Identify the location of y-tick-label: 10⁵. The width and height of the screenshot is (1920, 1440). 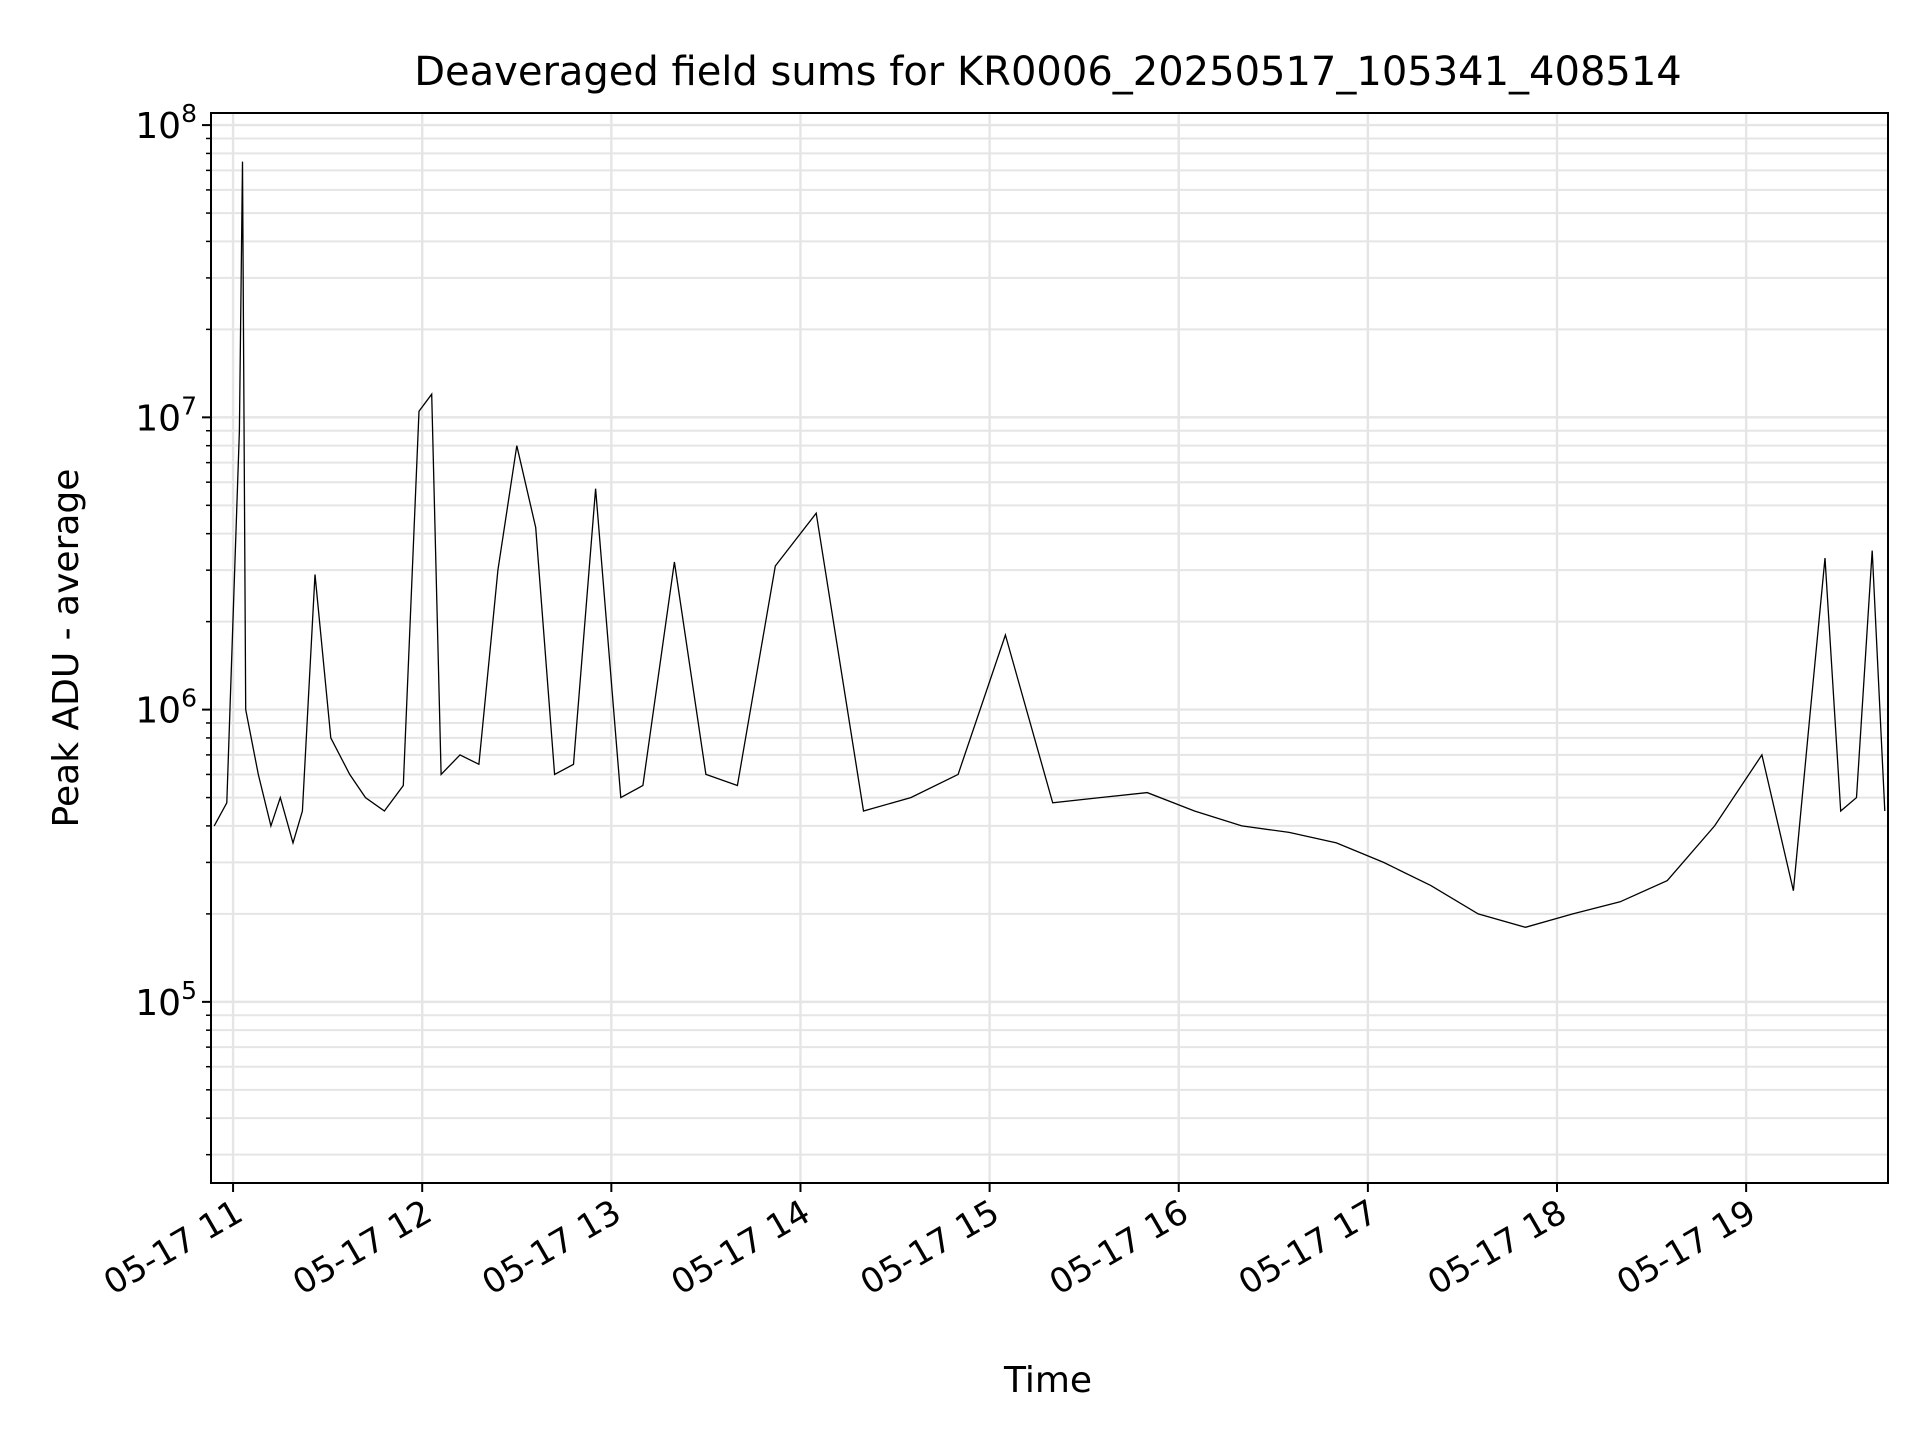
(166, 1000).